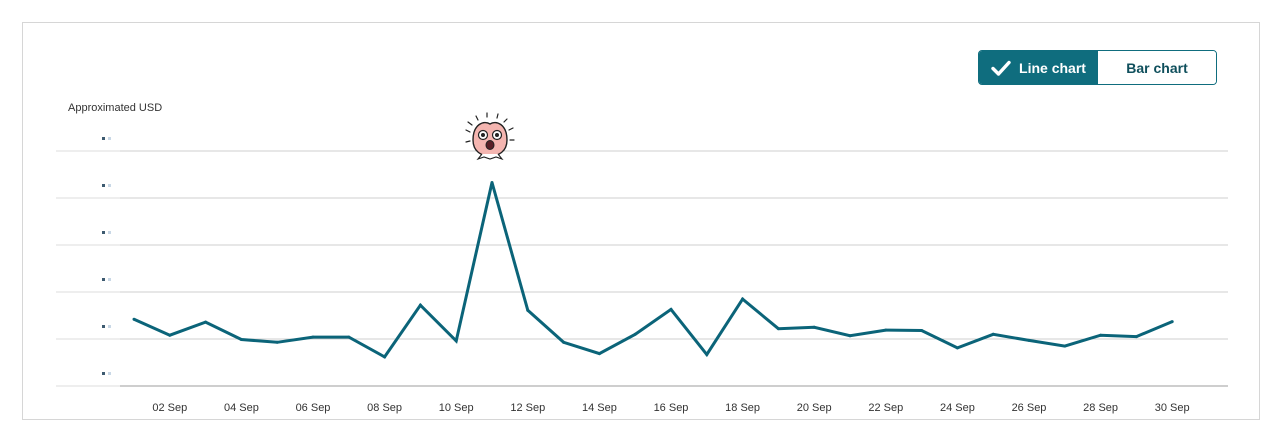 The height and width of the screenshot is (439, 1280). Describe the element at coordinates (1100, 408) in the screenshot. I see `x-tick-label: 28 Sep` at that location.